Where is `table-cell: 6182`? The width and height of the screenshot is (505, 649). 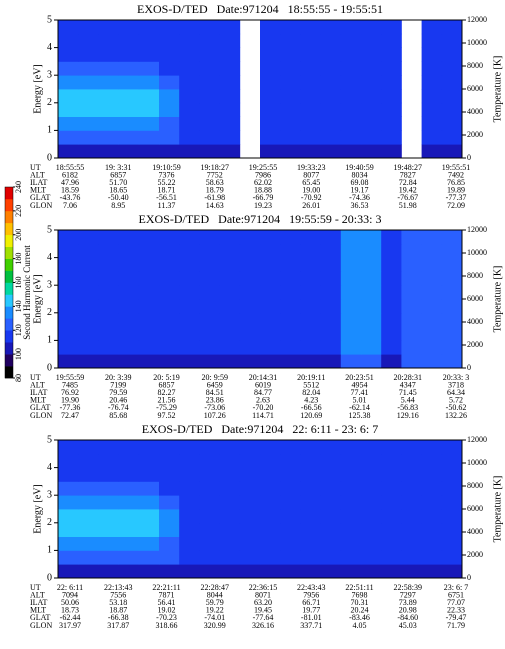 table-cell: 6182 is located at coordinates (70, 174).